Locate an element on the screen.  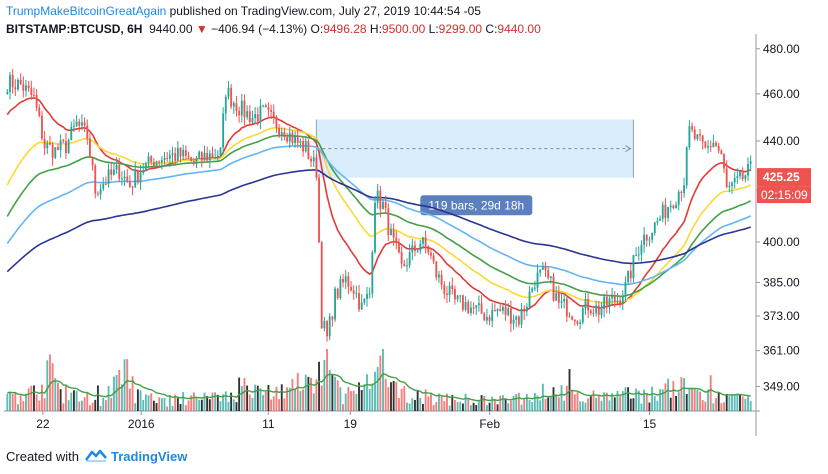
time-tick-label: 15 is located at coordinates (650, 424).